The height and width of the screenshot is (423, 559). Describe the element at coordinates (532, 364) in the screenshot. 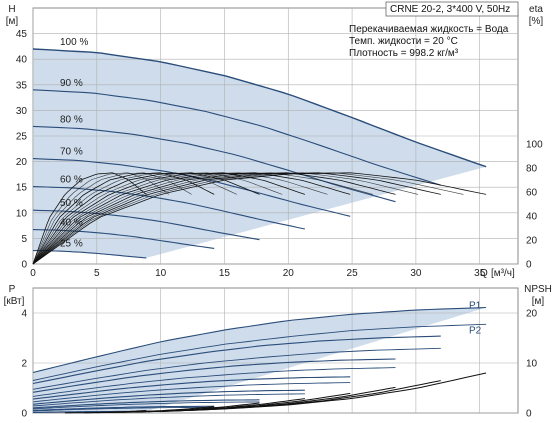

I see `npsh-tick-label: 10` at that location.